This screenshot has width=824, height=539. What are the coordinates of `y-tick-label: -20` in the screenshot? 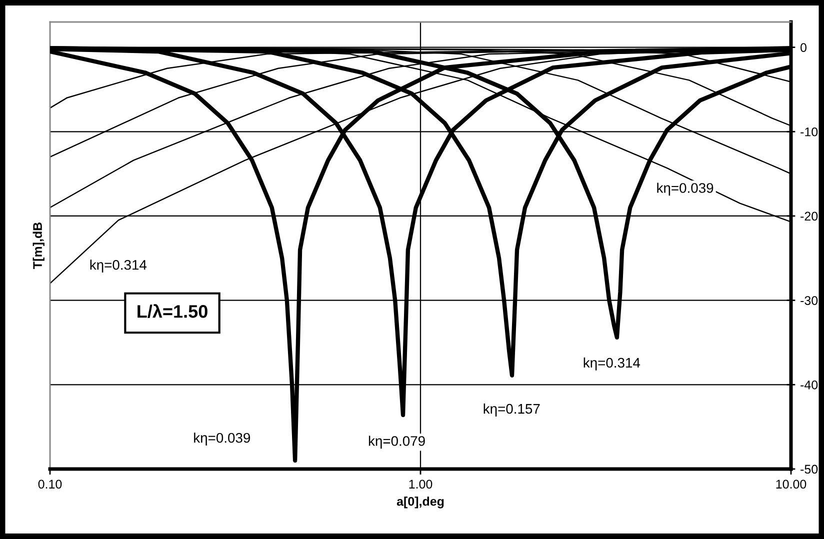 It's located at (809, 216).